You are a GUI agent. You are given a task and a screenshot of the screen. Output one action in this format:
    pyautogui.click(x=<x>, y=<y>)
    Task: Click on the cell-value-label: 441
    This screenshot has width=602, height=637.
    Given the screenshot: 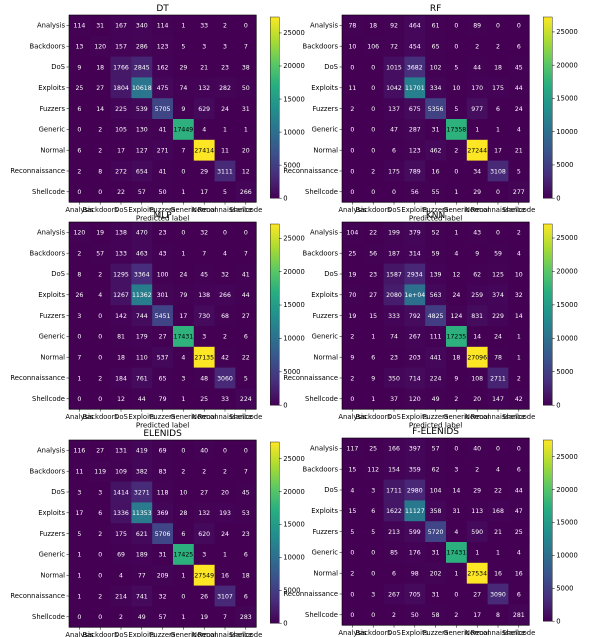 What is the action you would take?
    pyautogui.click(x=436, y=358)
    